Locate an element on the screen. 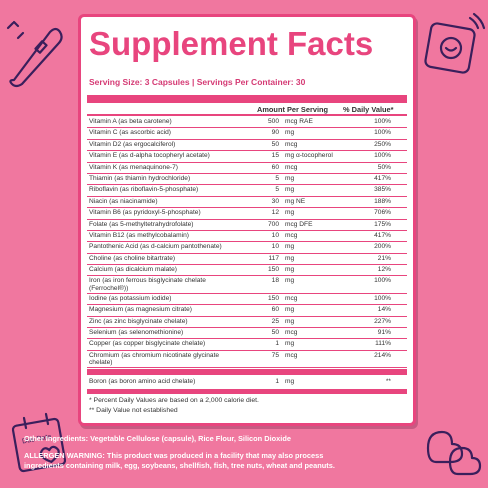 The width and height of the screenshot is (488, 488). nutrient-name: Magnesium (as magnesium citrate) is located at coordinates (140, 310).